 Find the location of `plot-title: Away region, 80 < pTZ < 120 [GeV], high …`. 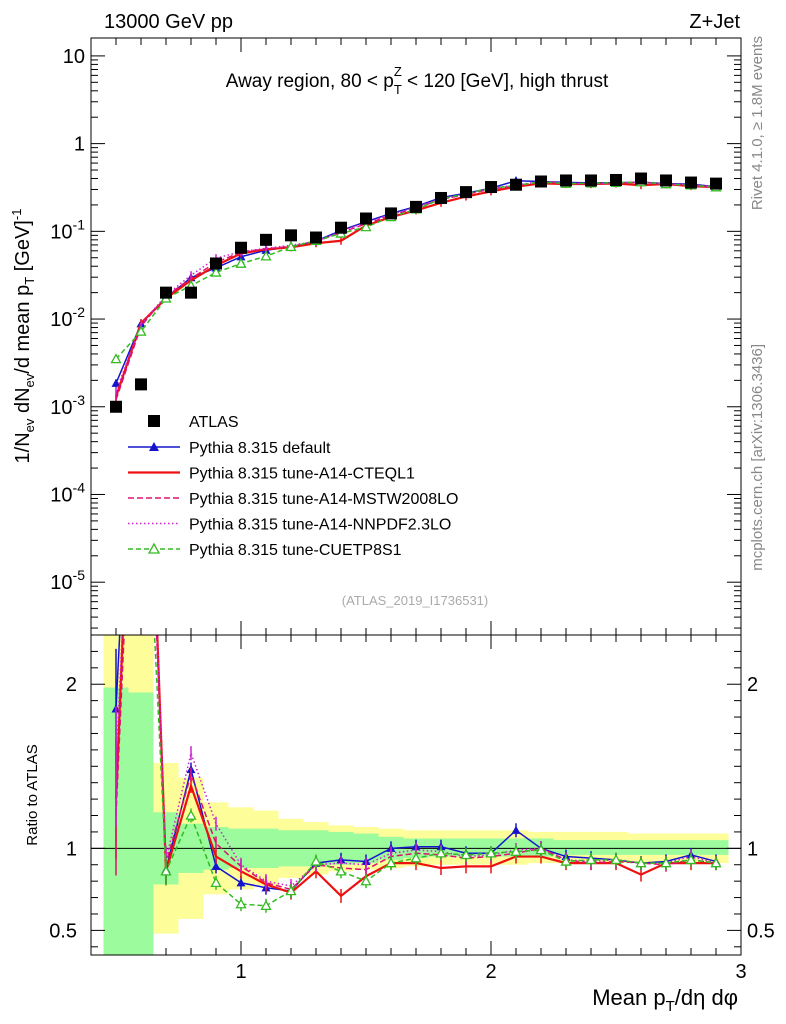

plot-title: Away region, 80 < pTZ < 120 [GeV], high … is located at coordinates (417, 80).